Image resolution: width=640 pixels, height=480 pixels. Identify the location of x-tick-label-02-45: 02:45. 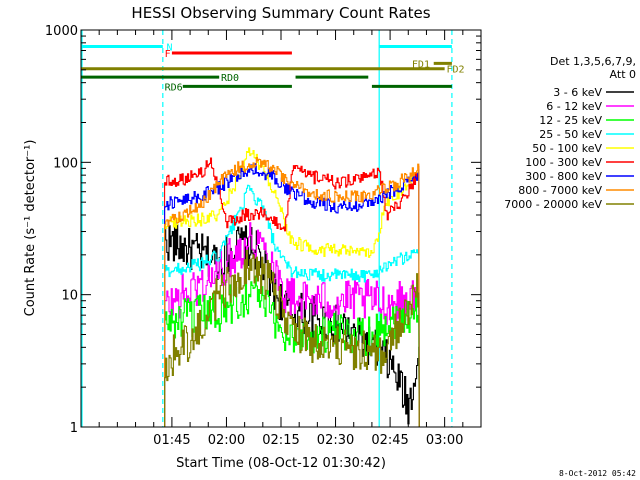
(389, 440).